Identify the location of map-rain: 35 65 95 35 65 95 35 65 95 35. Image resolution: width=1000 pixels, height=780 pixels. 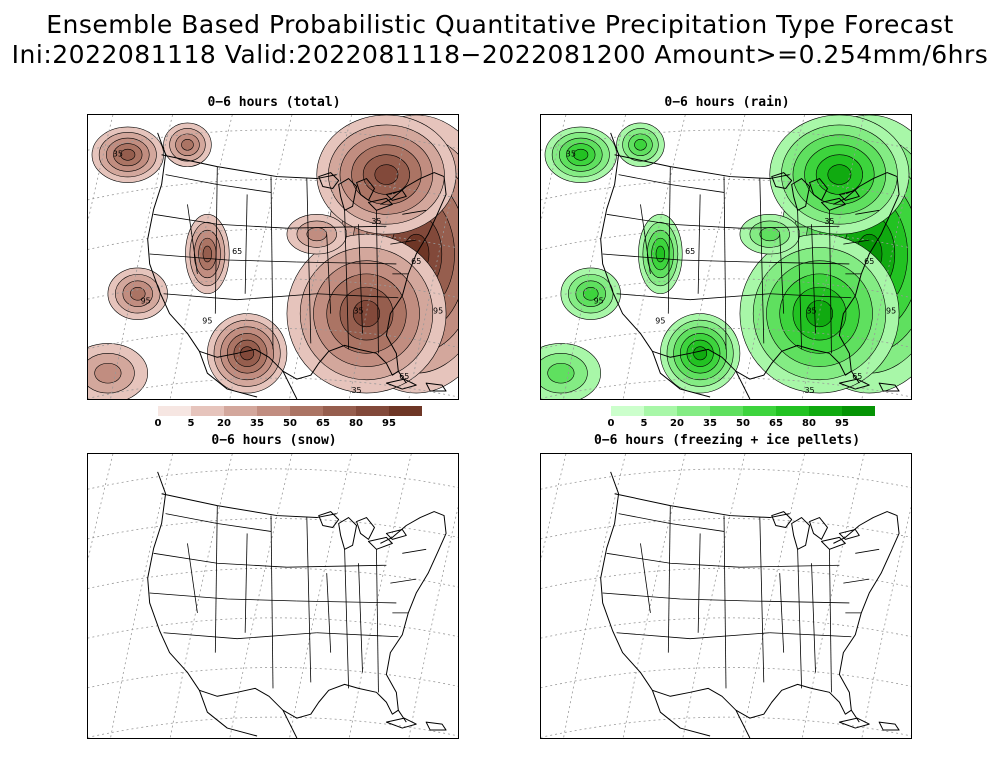
(726, 257).